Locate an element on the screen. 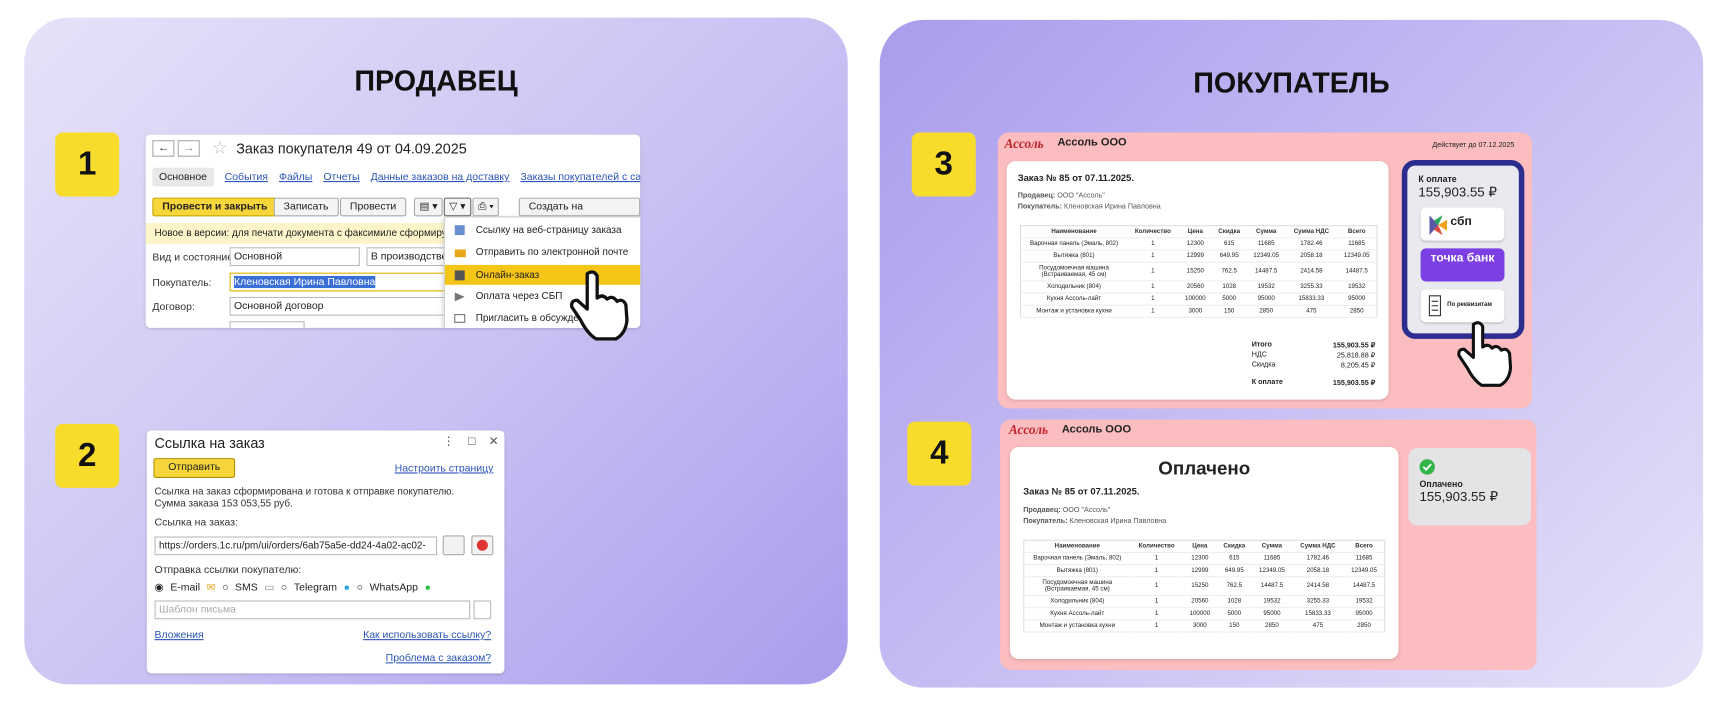 This screenshot has width=1722, height=704. header-cell: Количество is located at coordinates (1157, 547).